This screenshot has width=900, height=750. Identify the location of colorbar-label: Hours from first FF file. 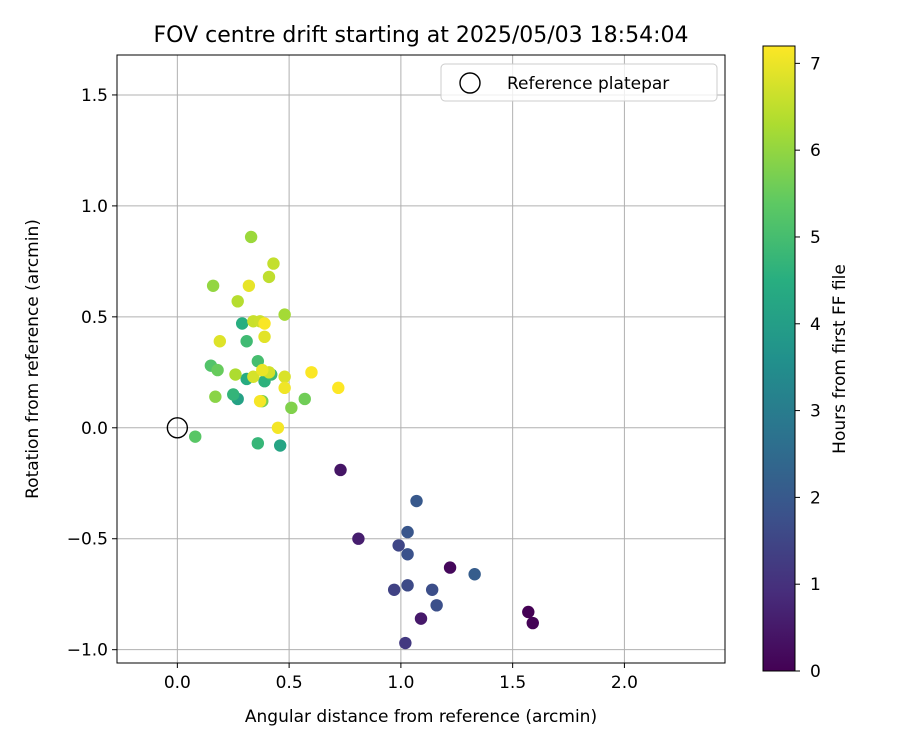
(840, 359).